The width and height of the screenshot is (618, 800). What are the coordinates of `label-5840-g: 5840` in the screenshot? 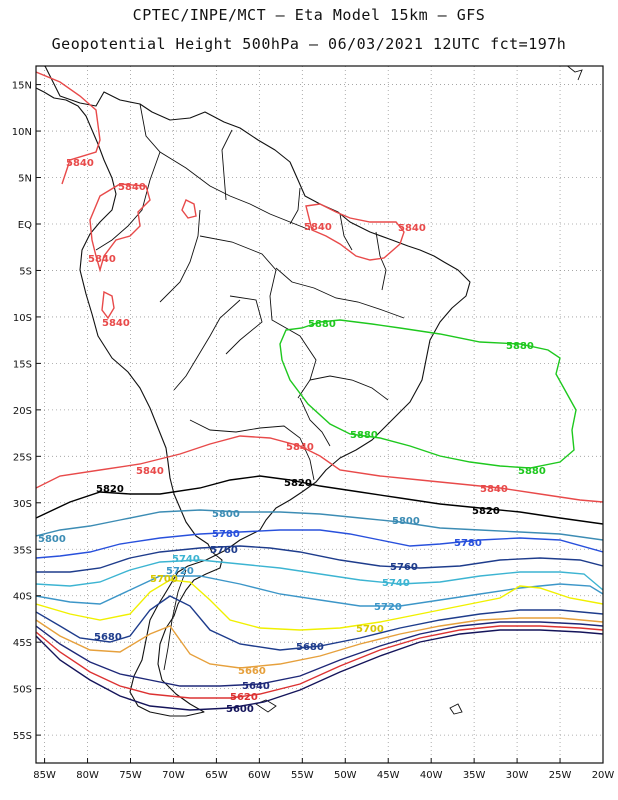 It's located at (300, 447).